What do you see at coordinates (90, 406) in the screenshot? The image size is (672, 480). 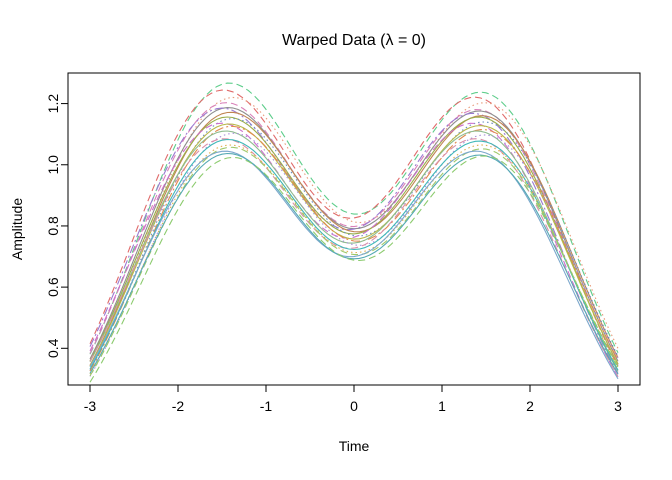 I see `x-tick-label: -3` at bounding box center [90, 406].